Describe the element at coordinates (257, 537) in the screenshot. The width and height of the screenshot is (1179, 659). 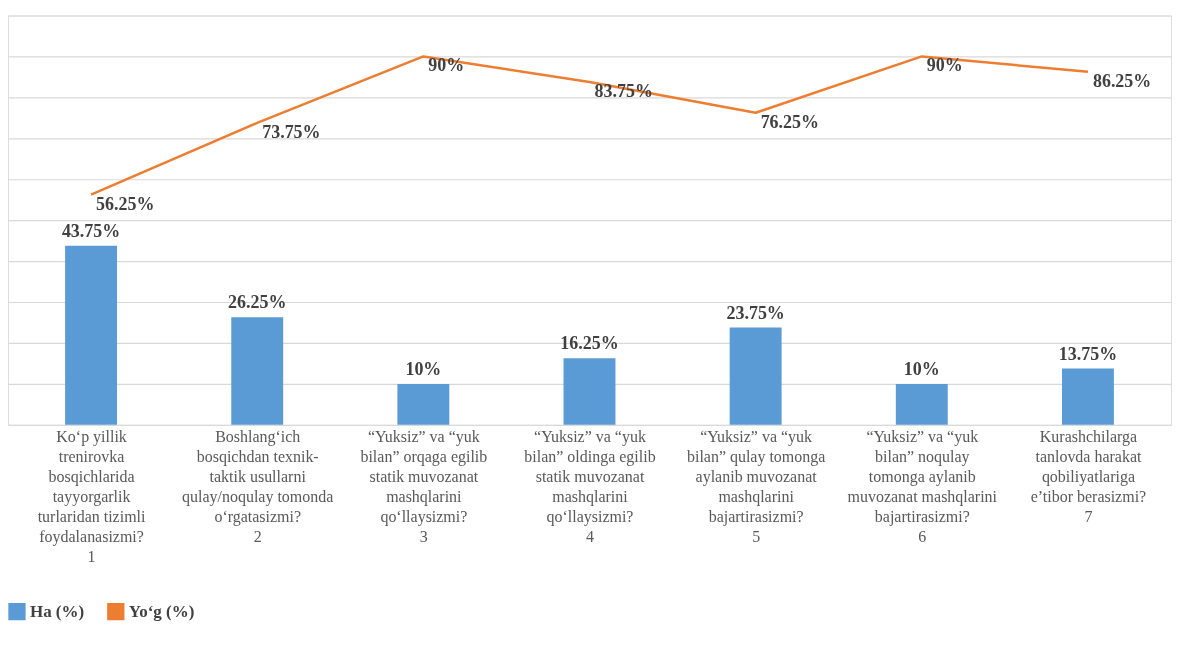
I see `text: 2` at that location.